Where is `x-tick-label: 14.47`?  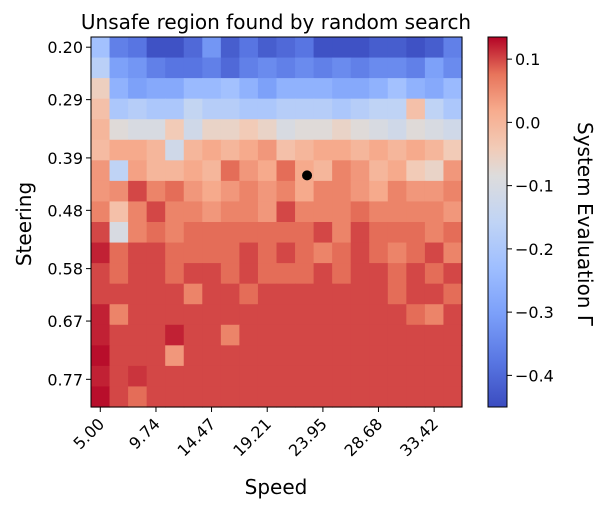
x-tick-label: 14.47 is located at coordinates (197, 437).